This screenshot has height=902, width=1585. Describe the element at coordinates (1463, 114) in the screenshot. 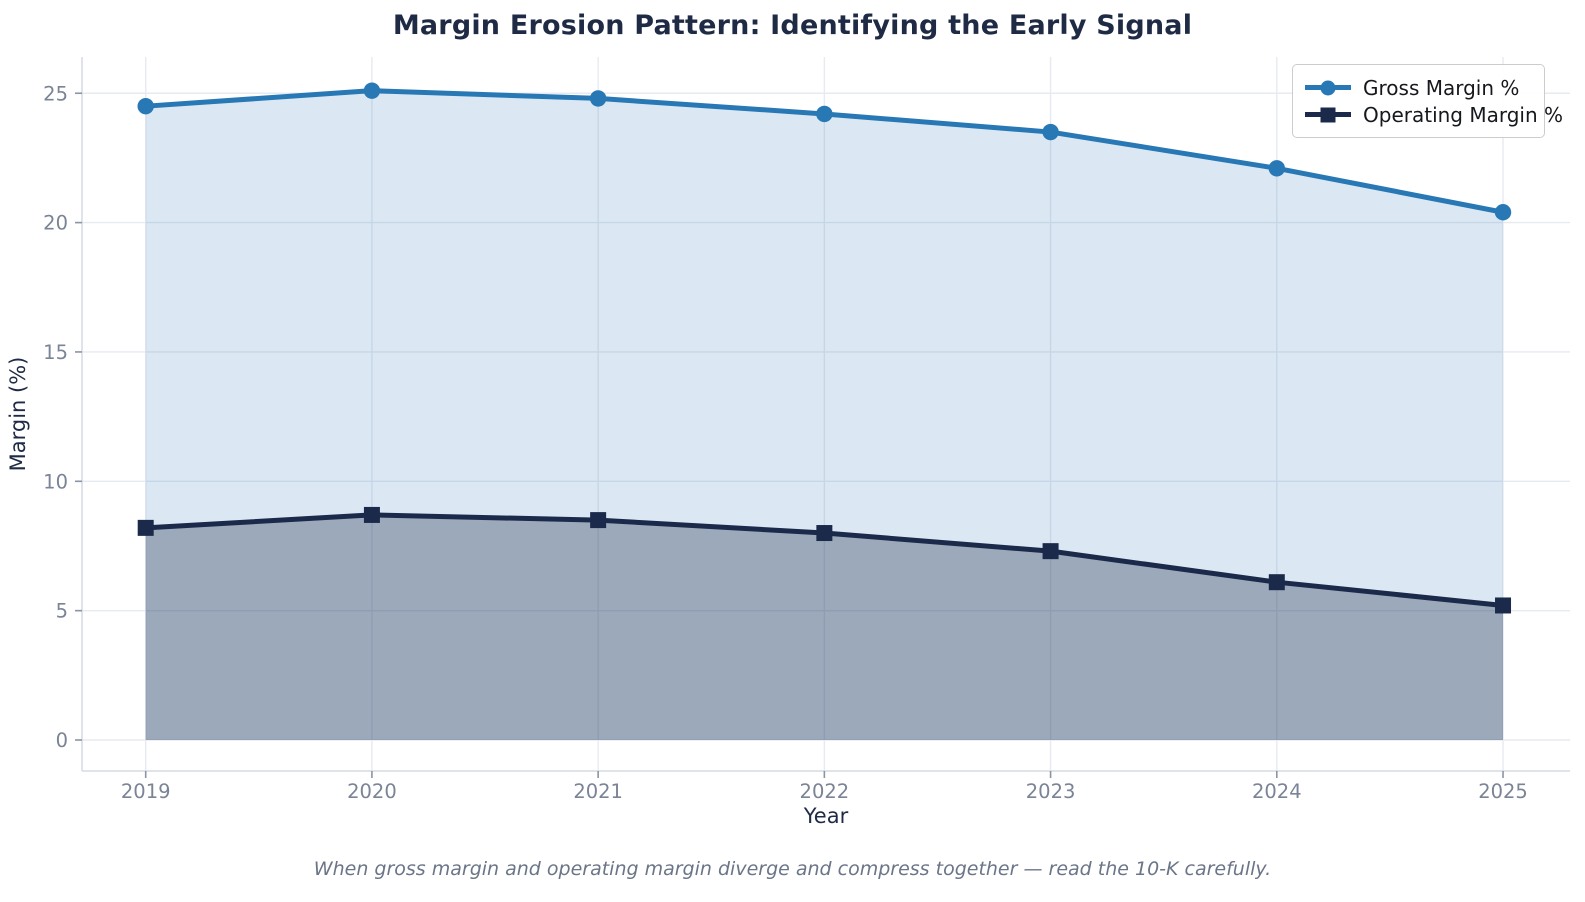

I see `legend-label-operating: Operating Margin %` at that location.